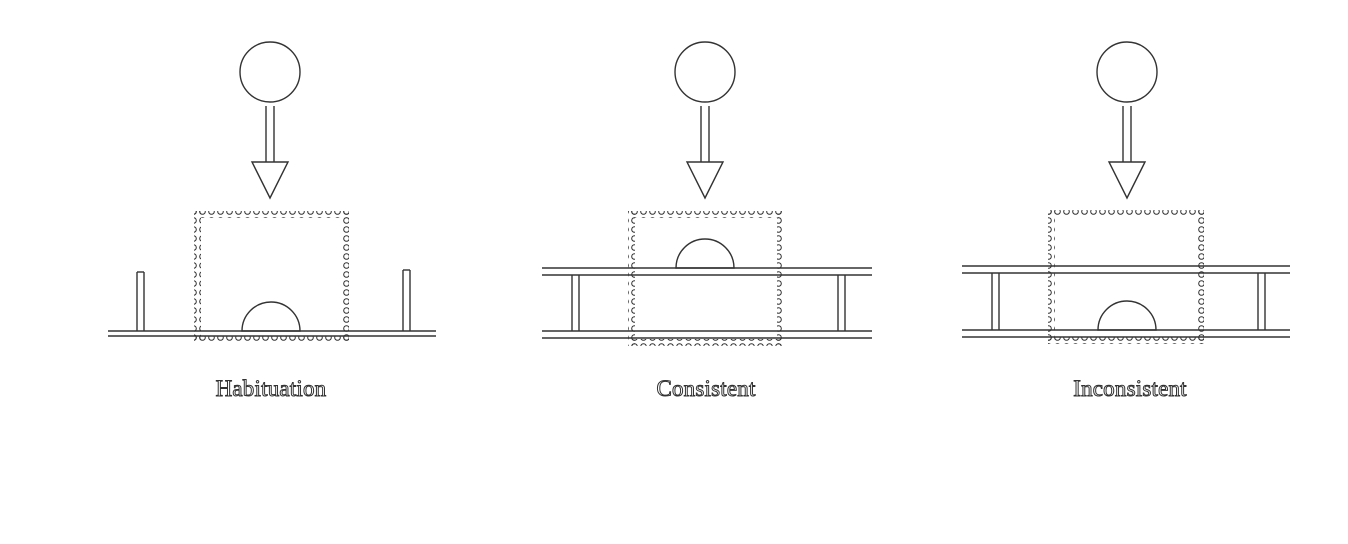  What do you see at coordinates (271, 389) in the screenshot?
I see `caption-habituation: Habituation` at bounding box center [271, 389].